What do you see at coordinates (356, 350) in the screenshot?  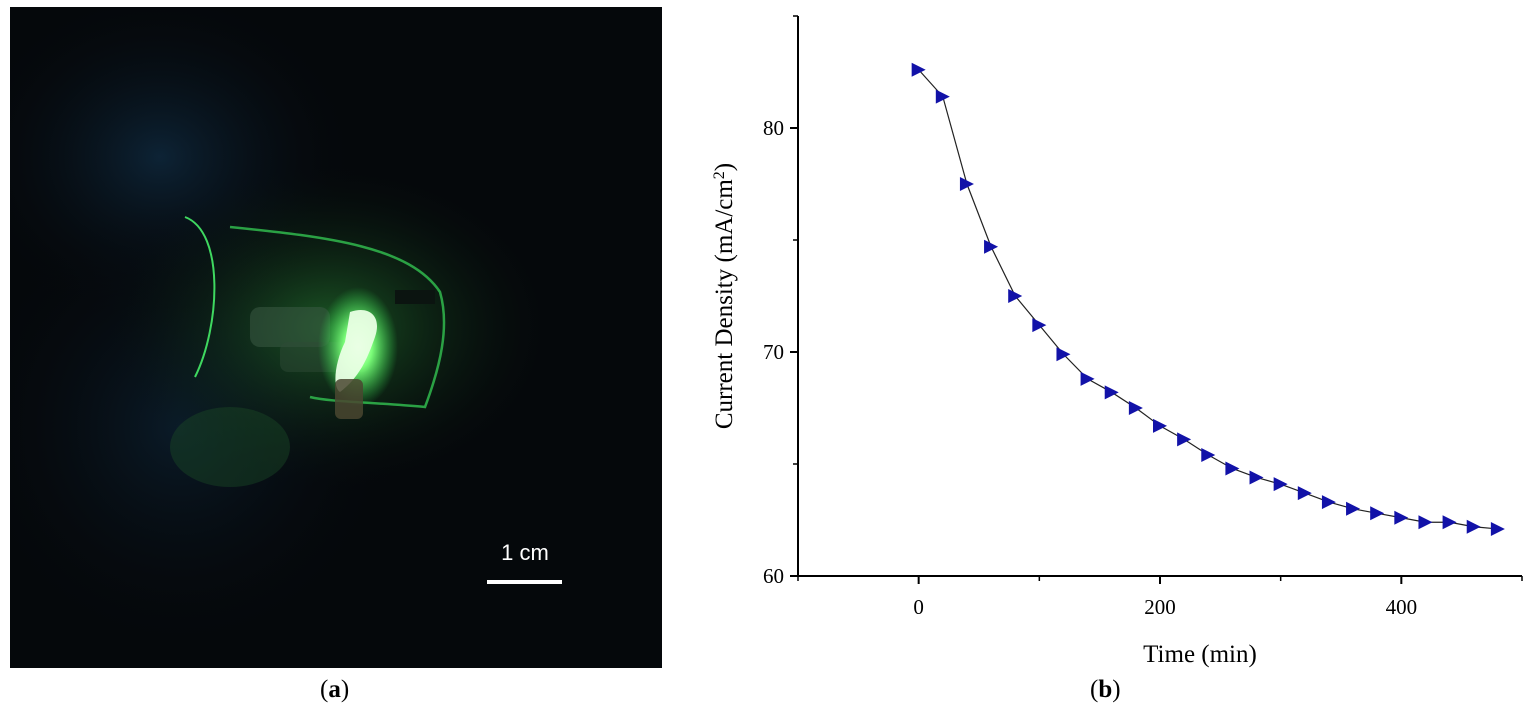 I see `emitter-core` at bounding box center [356, 350].